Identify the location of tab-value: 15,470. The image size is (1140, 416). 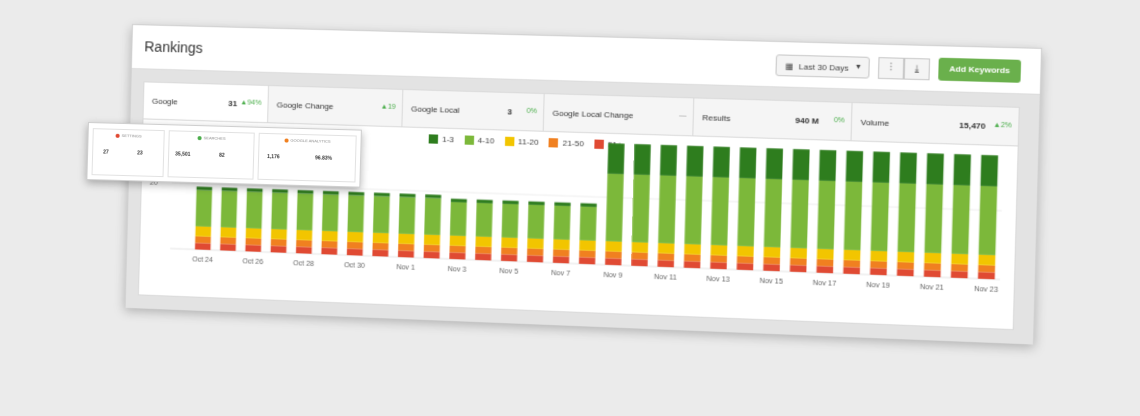
(972, 126).